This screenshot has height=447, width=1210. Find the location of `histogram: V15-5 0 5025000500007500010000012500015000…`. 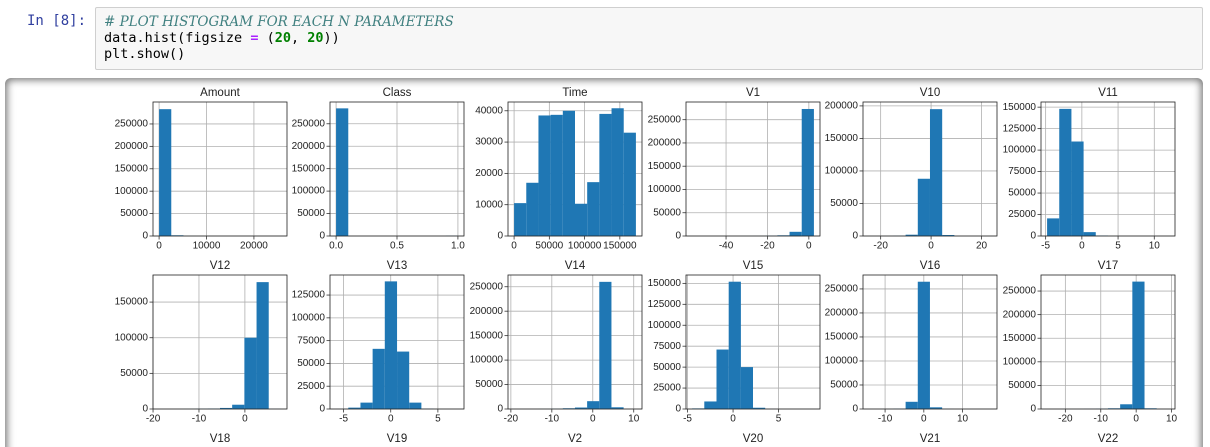

histogram: V15-5 0 5025000500007500010000012500015000… is located at coordinates (734, 342).